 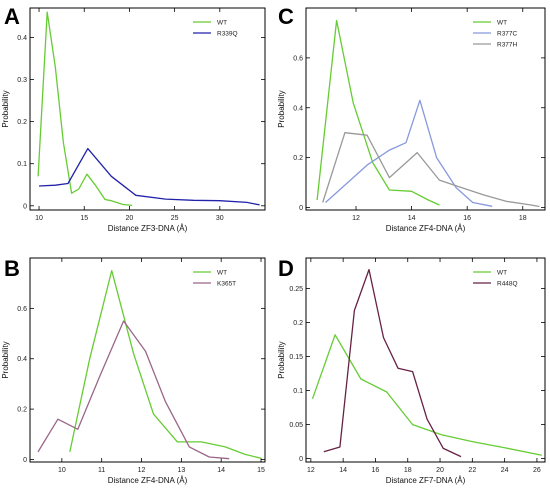 I want to click on x-tick-label: 22, so click(x=472, y=470).